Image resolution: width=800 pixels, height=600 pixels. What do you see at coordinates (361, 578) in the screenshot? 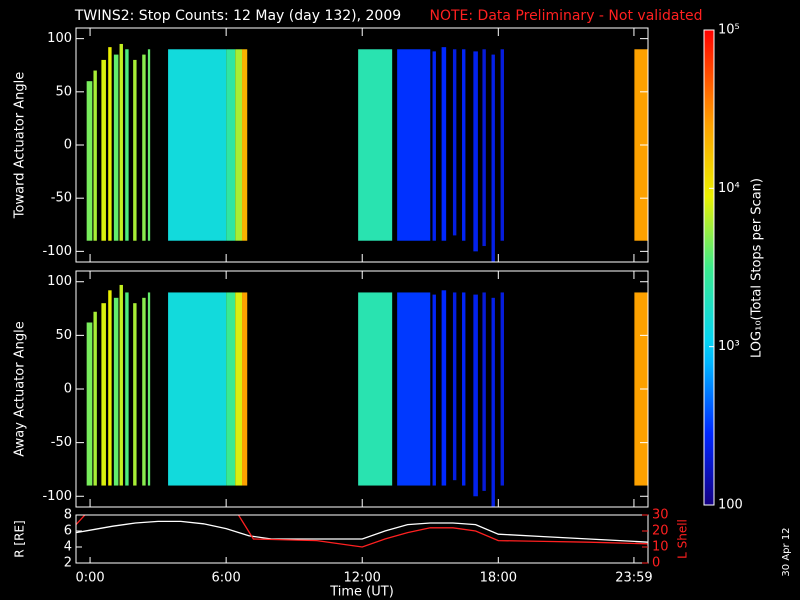
I see `x-tick-label: 12:00` at bounding box center [361, 578].